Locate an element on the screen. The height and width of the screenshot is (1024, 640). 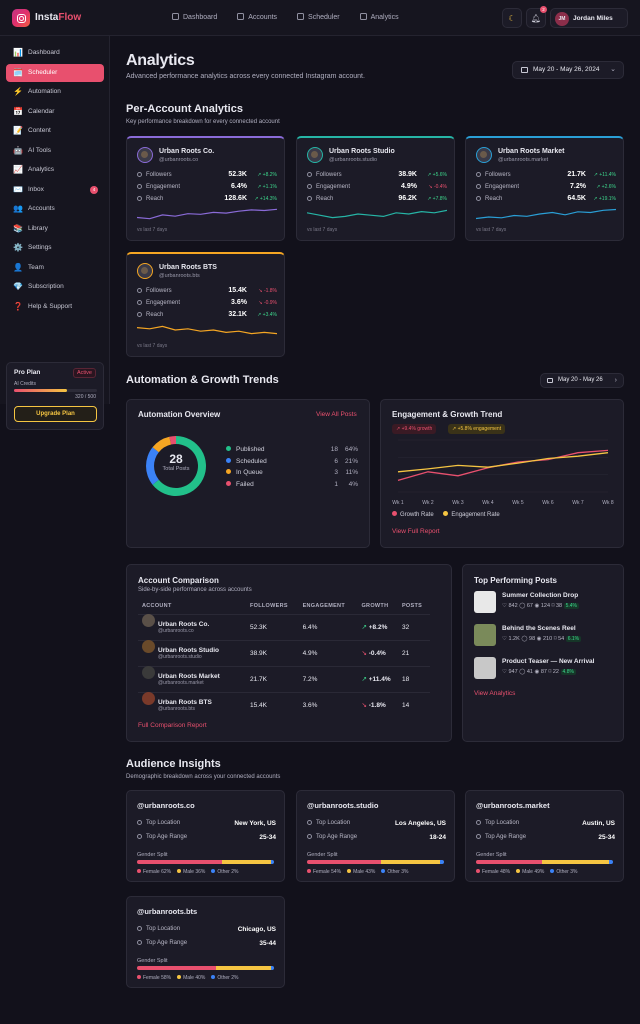
view-analytics-link: View Analytics is located at coordinates (495, 693).